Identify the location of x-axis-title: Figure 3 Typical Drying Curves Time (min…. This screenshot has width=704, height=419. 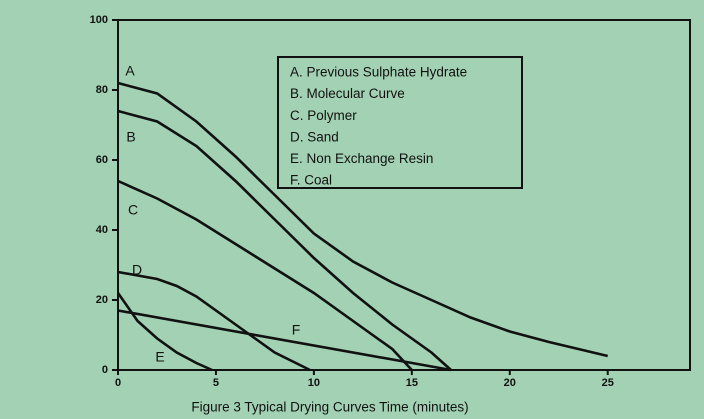
(329, 407).